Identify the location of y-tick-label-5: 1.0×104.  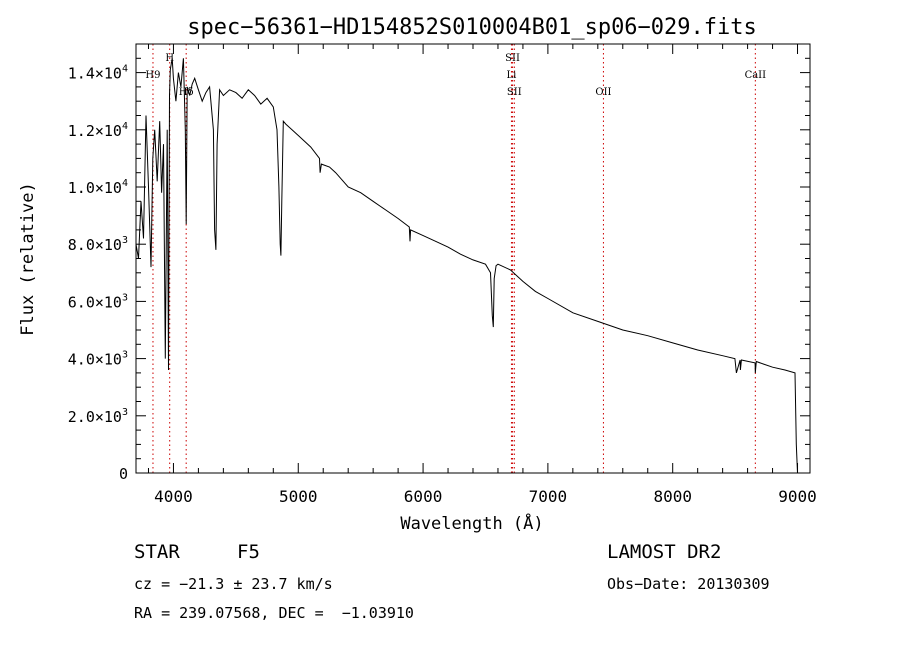
(98, 187).